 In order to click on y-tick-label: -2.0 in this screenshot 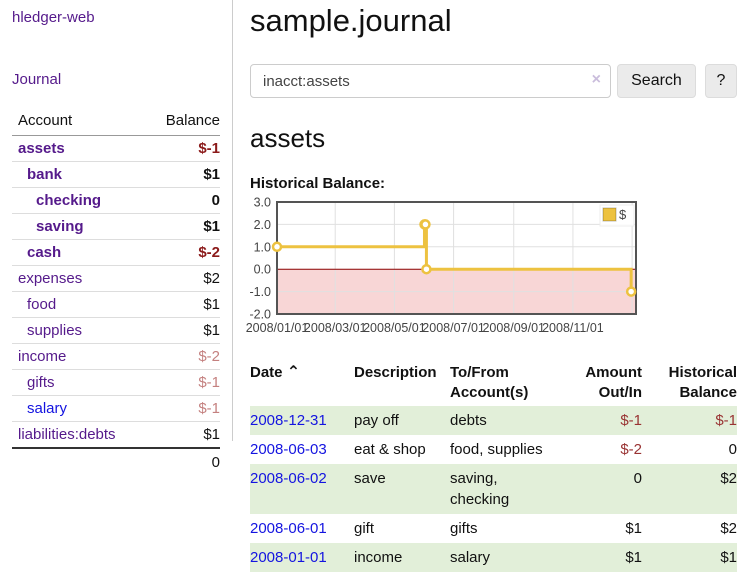, I will do `click(260, 315)`.